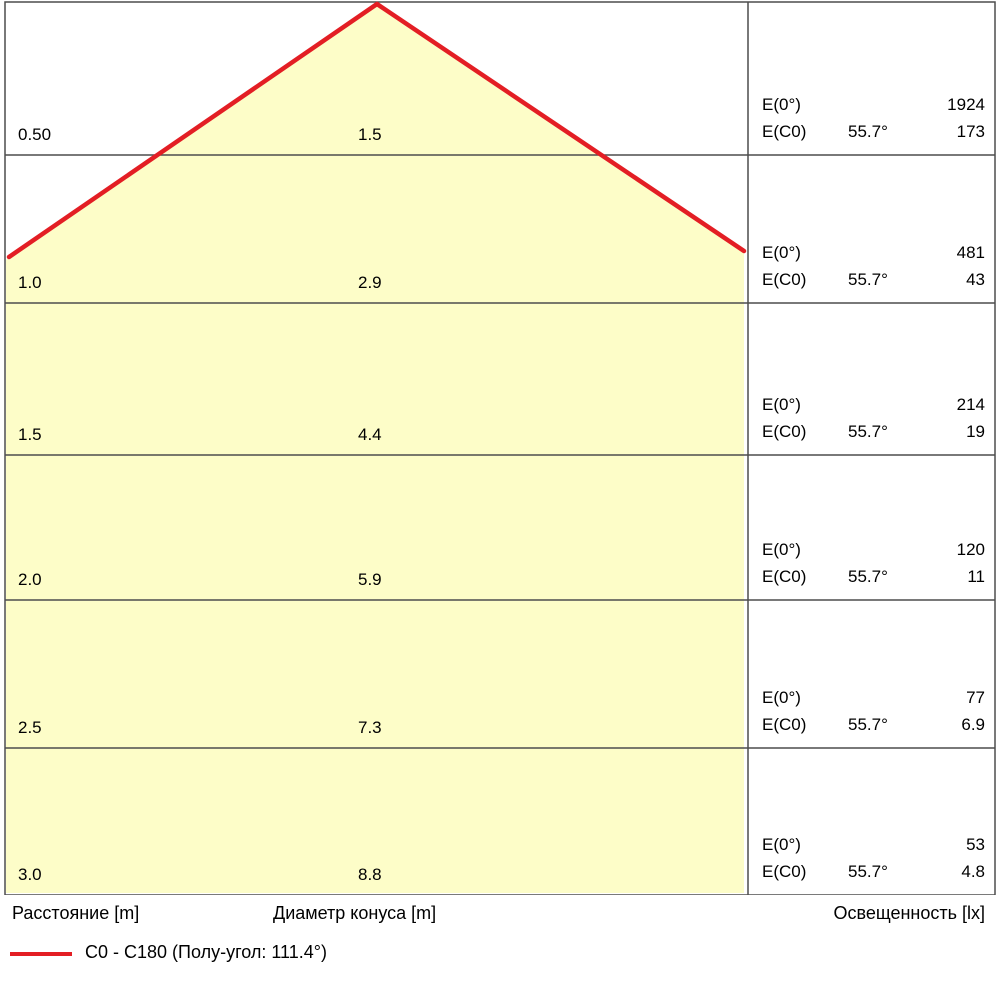  What do you see at coordinates (370, 727) in the screenshot?
I see `diameter-label: 7.3` at bounding box center [370, 727].